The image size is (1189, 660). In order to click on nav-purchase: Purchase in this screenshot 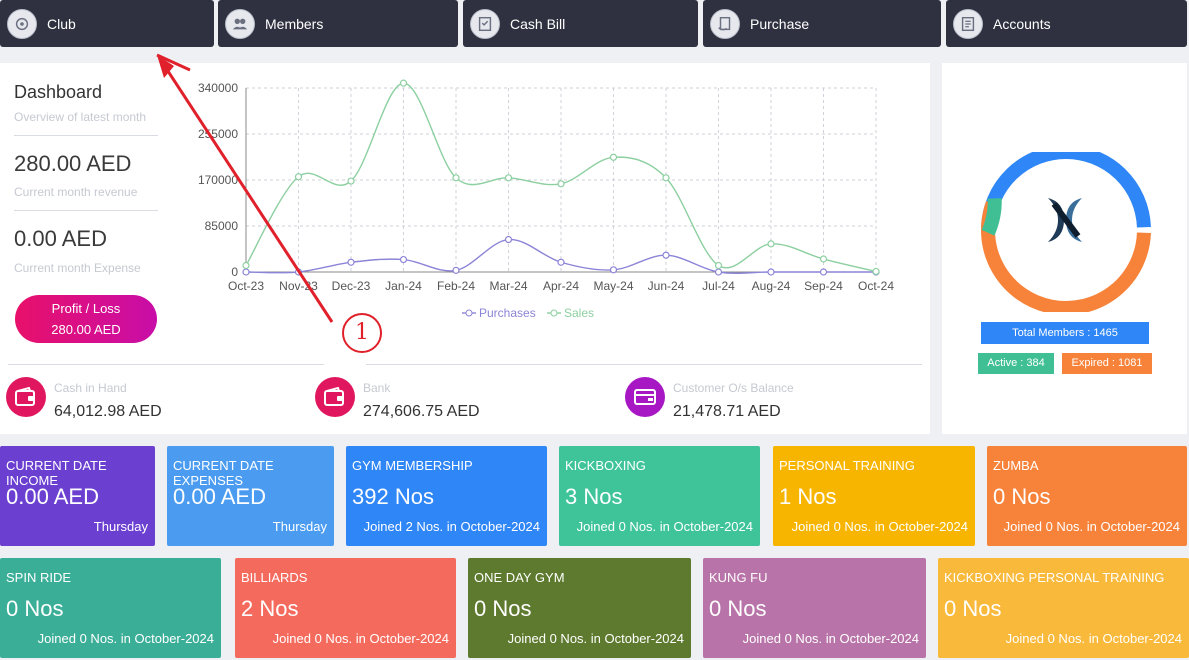, I will do `click(822, 23)`.